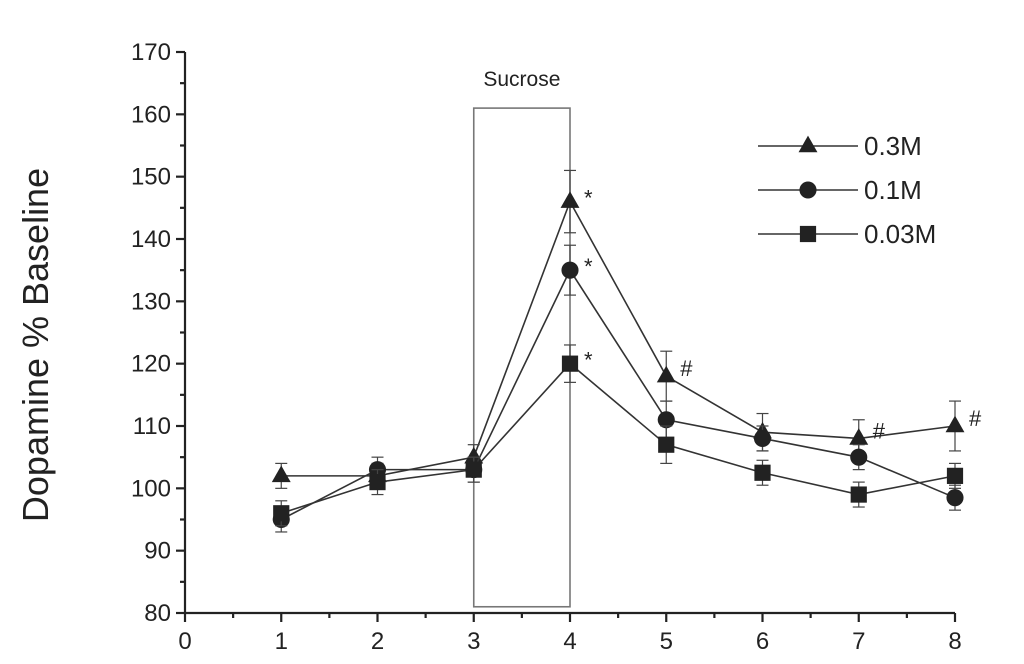  What do you see at coordinates (954, 641) in the screenshot?
I see `x-tick-label: 8` at bounding box center [954, 641].